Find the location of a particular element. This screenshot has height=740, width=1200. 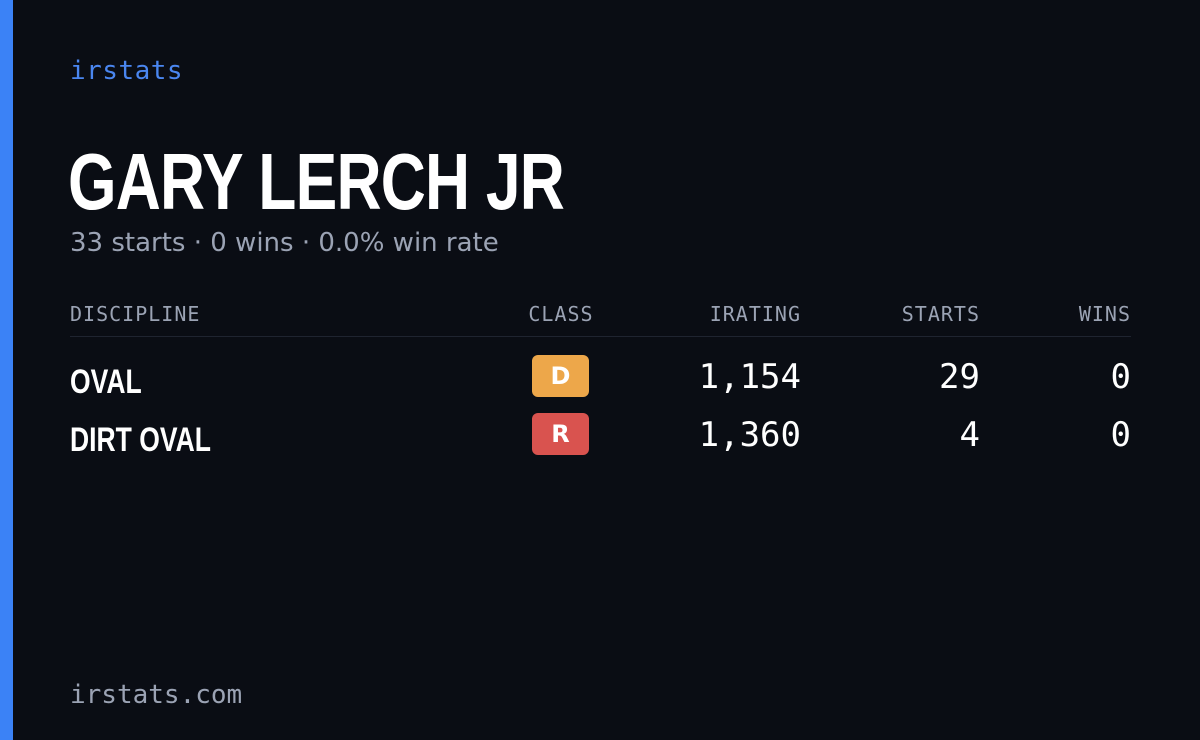

player-summary: 33 starts · 0 wins · 0.0% win rate is located at coordinates (284, 243).